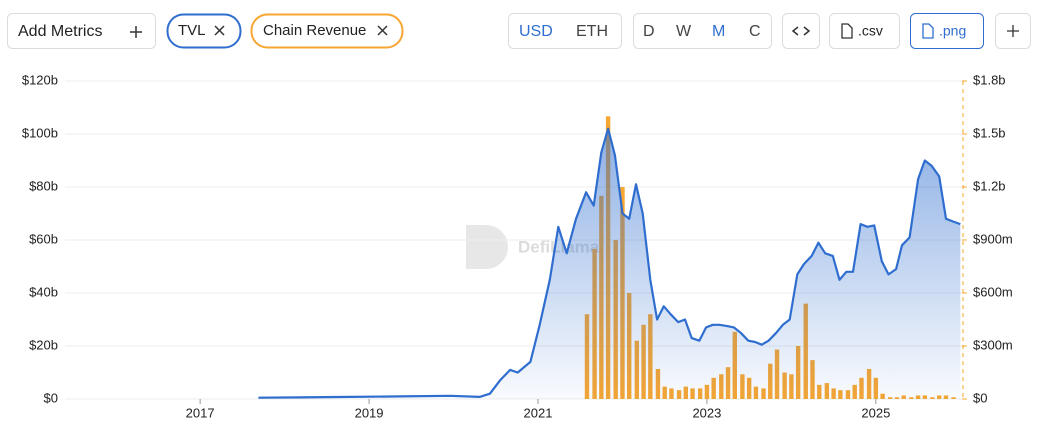  I want to click on y2-tick-label: $300m, so click(993, 344).